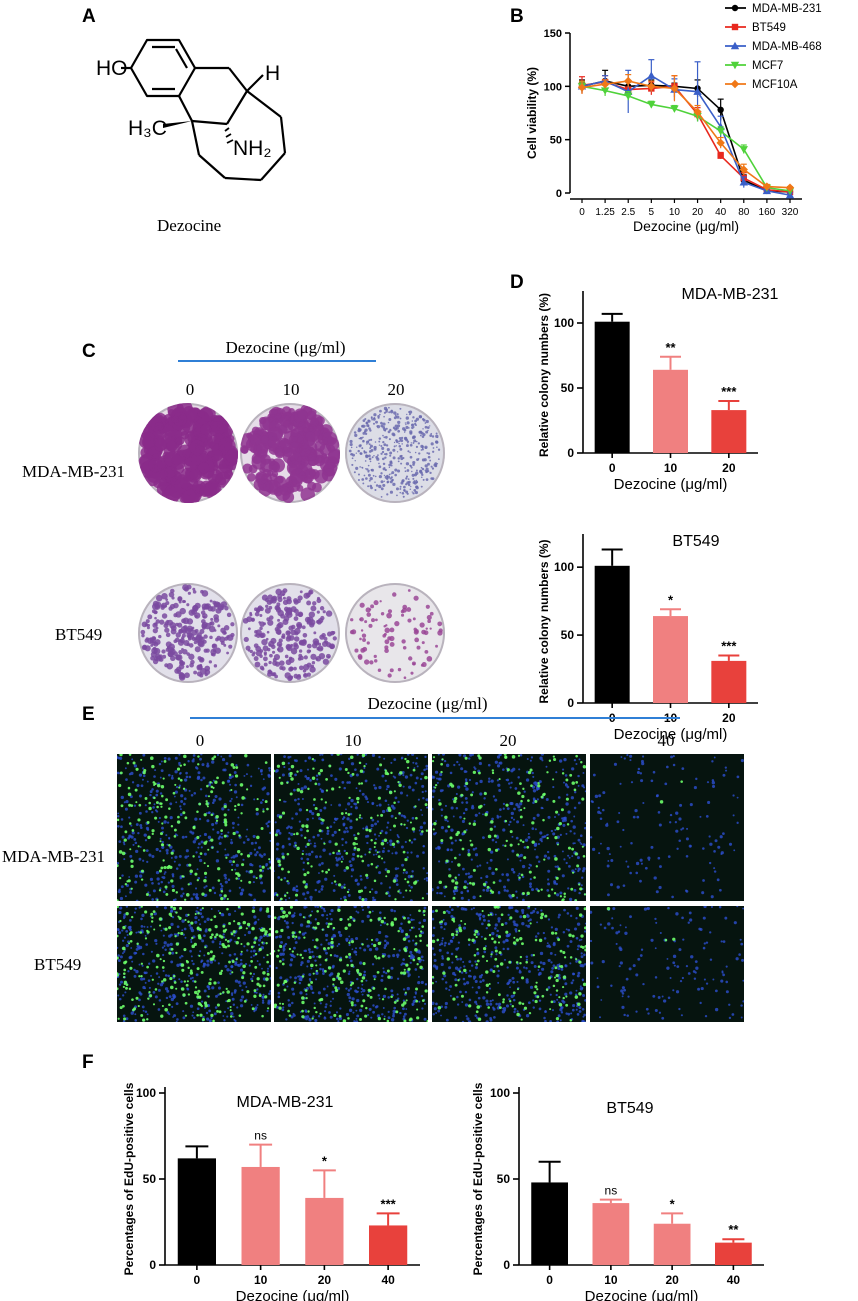 This screenshot has width=858, height=1301. What do you see at coordinates (729, 391) in the screenshot?
I see `significance-label: ***` at bounding box center [729, 391].